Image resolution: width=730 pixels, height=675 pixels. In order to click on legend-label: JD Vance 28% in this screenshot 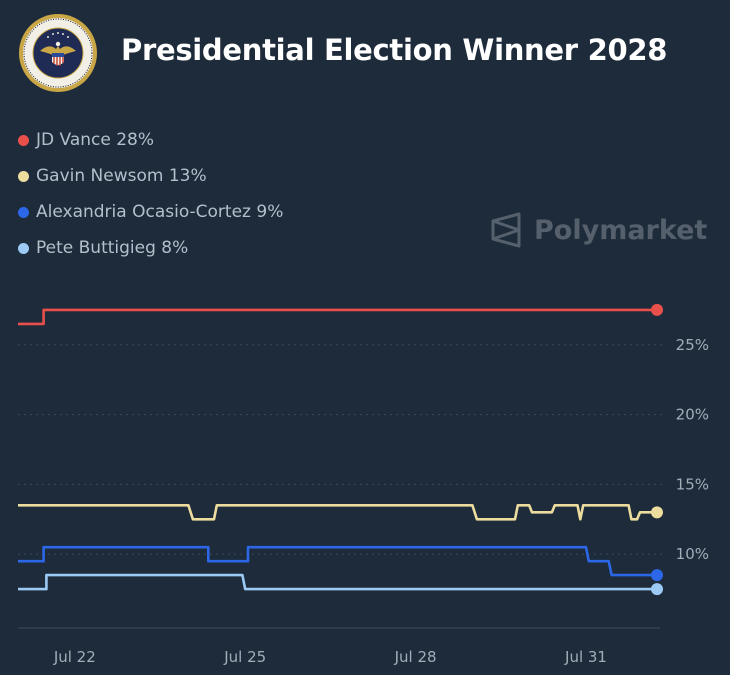, I will do `click(95, 140)`.